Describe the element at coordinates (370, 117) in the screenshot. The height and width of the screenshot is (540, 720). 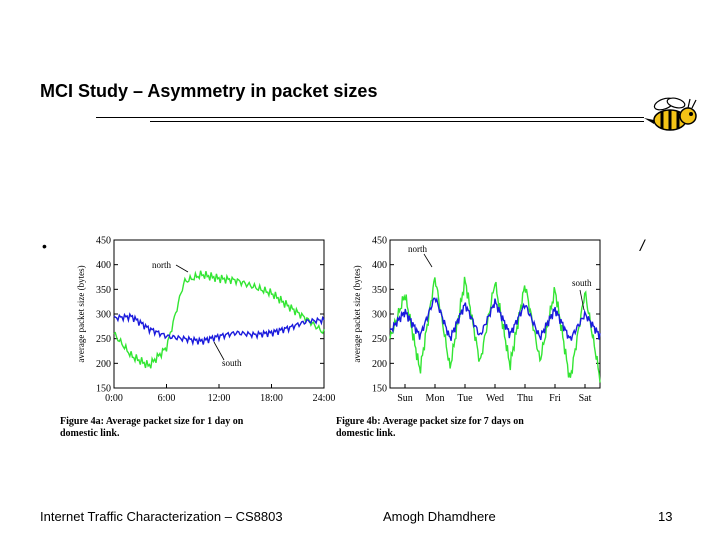
I see `title-underline` at that location.